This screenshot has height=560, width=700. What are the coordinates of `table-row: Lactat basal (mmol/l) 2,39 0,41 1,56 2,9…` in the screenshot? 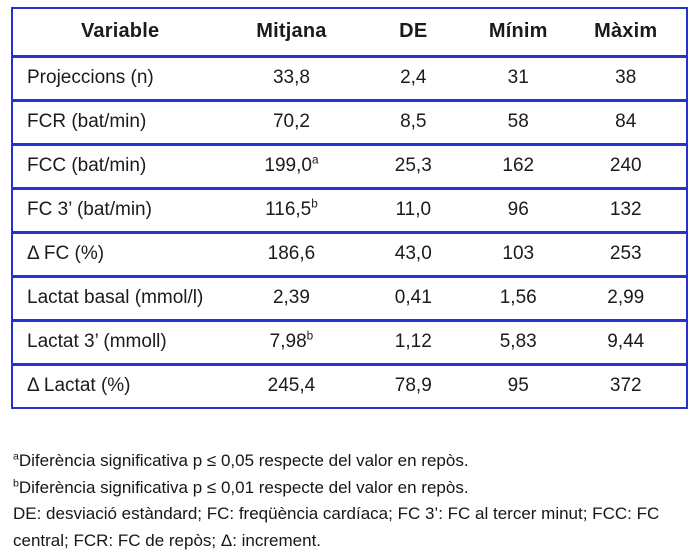 It's located at (349, 298).